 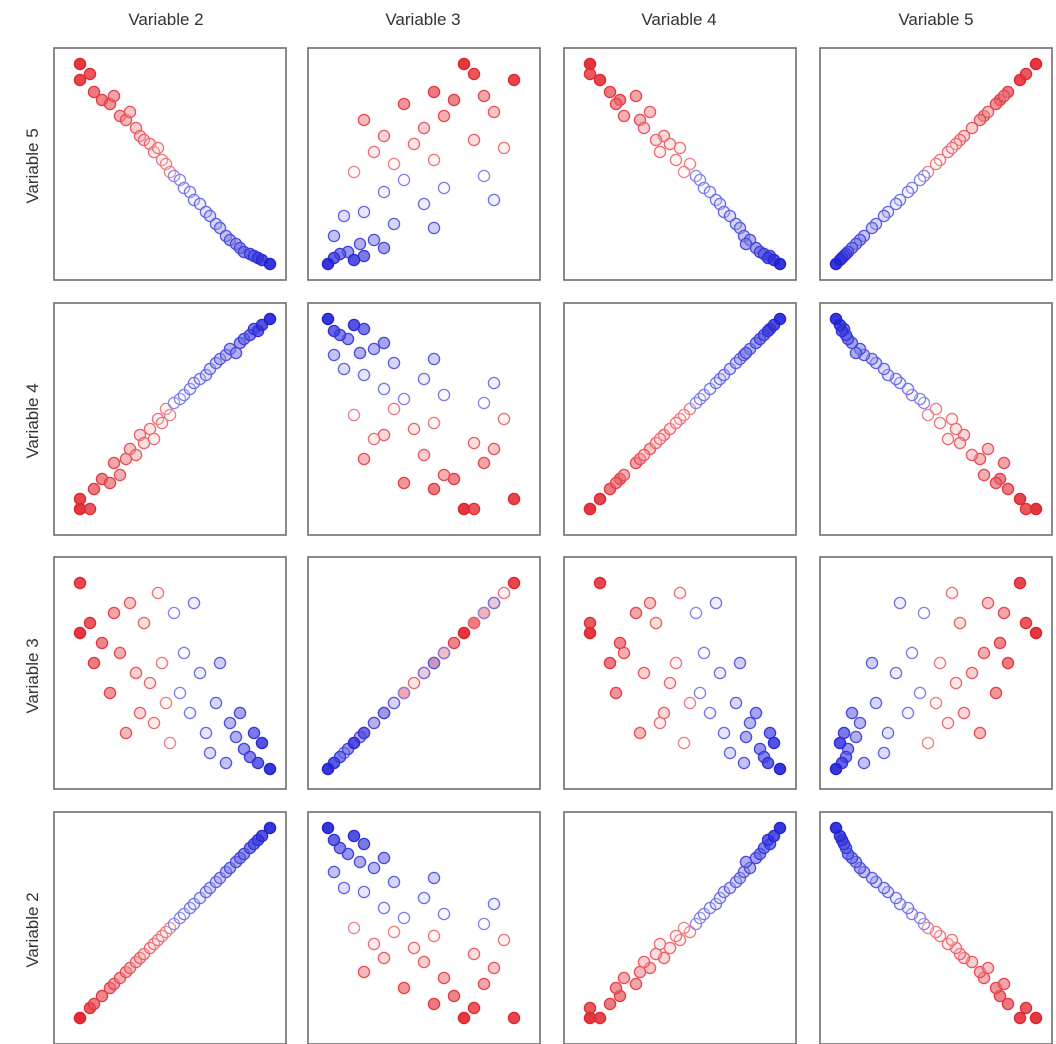 I want to click on panel-frame, so click(x=424, y=164).